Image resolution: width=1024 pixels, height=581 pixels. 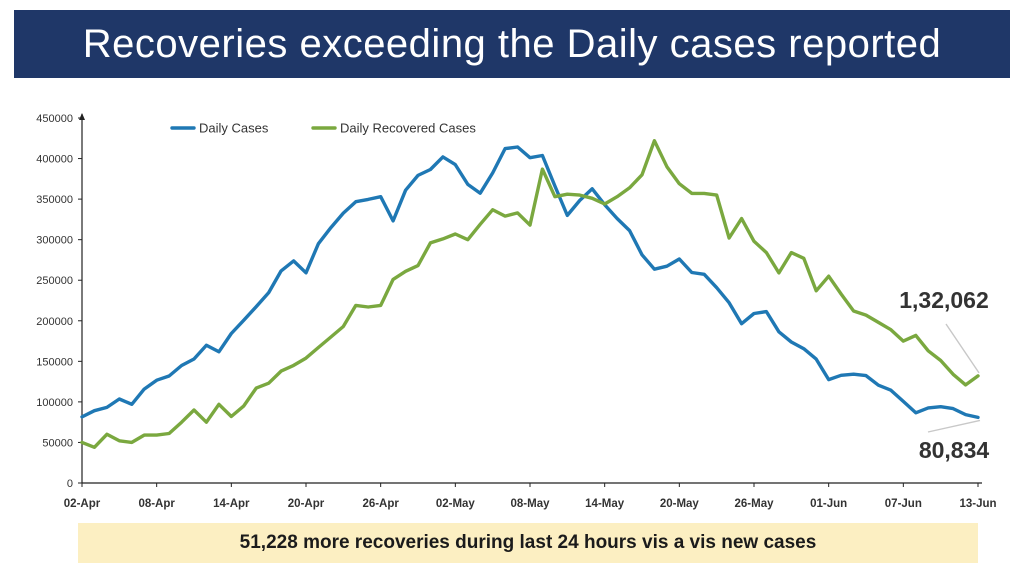 I want to click on x-tick-label: 14-May, so click(x=605, y=504).